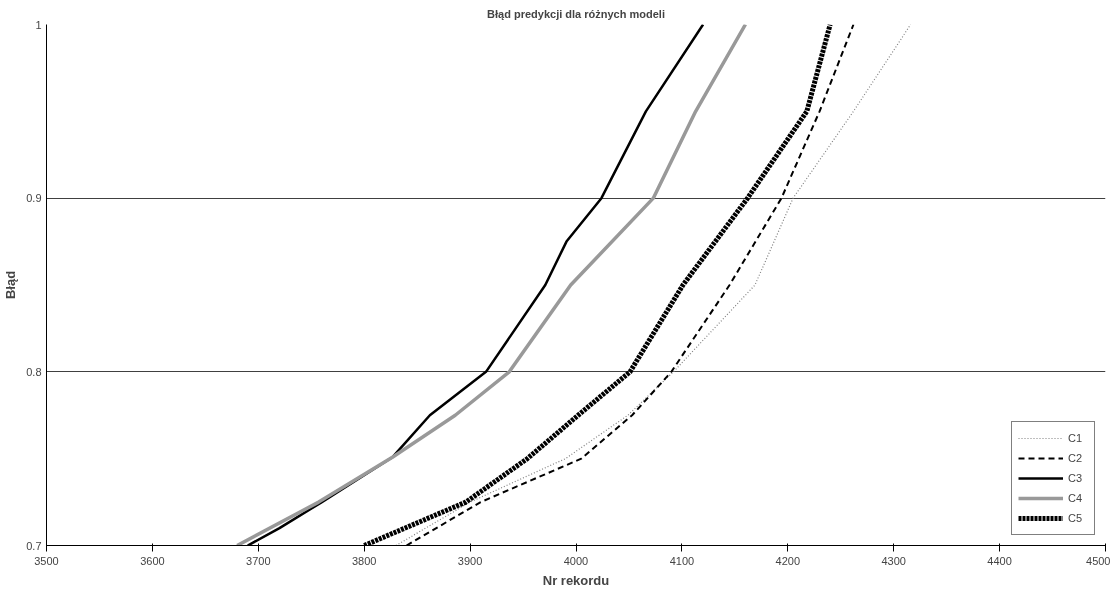 The height and width of the screenshot is (594, 1117). What do you see at coordinates (364, 560) in the screenshot?
I see `x-tick-label: 3800` at bounding box center [364, 560].